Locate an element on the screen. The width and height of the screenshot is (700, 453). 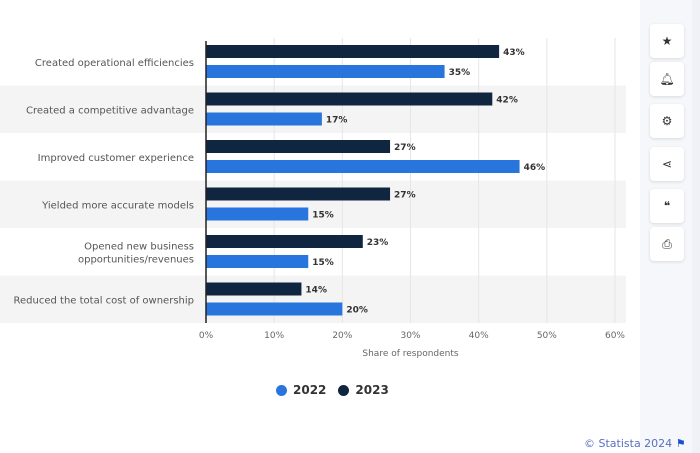
category-label: Yielded more accurate models is located at coordinates (117, 205).